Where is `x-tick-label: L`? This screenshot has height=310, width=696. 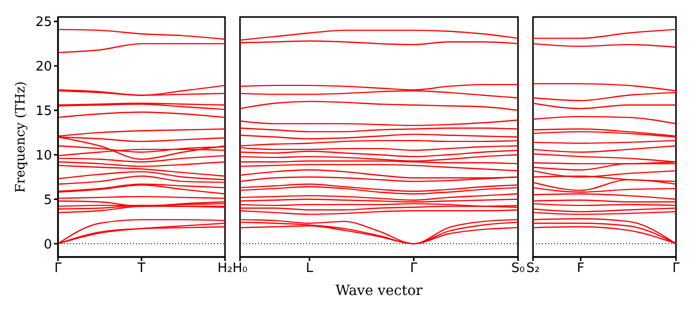
x-tick-label: L is located at coordinates (310, 268).